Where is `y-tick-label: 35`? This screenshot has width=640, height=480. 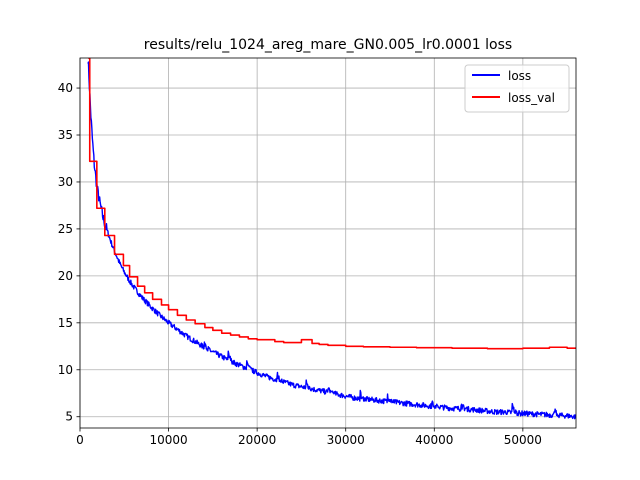 y-tick-label: 35 is located at coordinates (65, 135).